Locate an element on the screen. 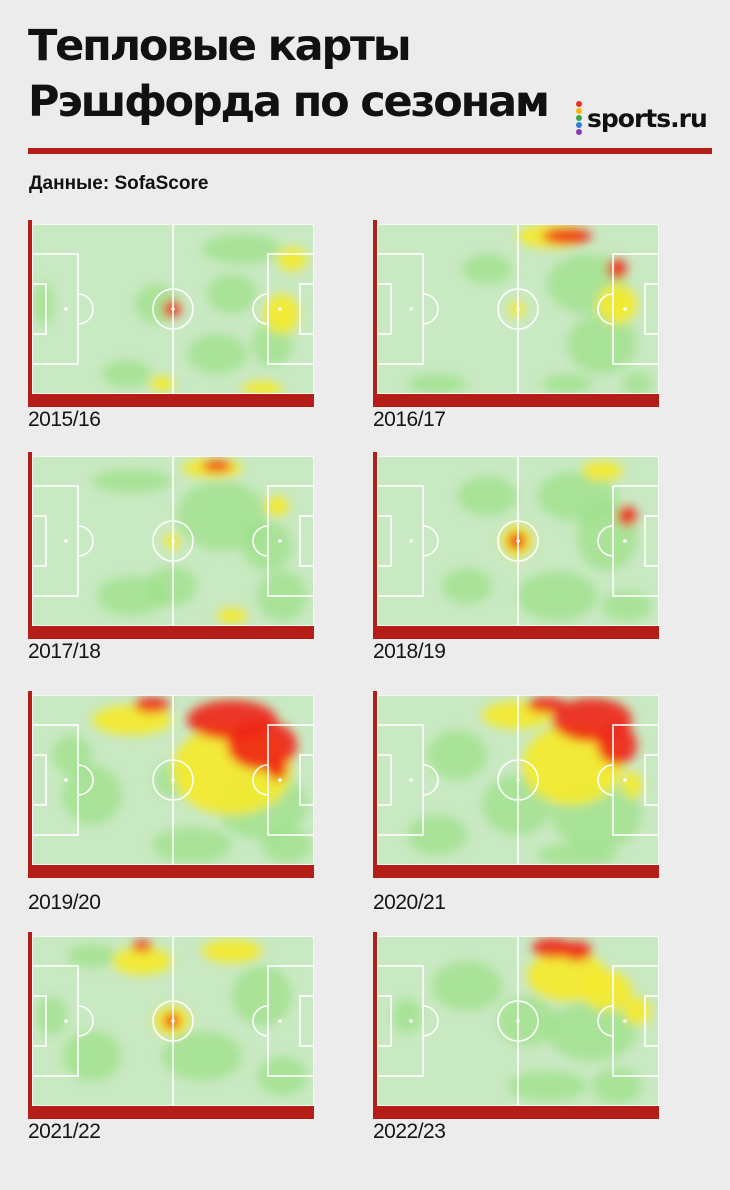 This screenshot has width=730, height=1190. logo-dot is located at coordinates (579, 104).